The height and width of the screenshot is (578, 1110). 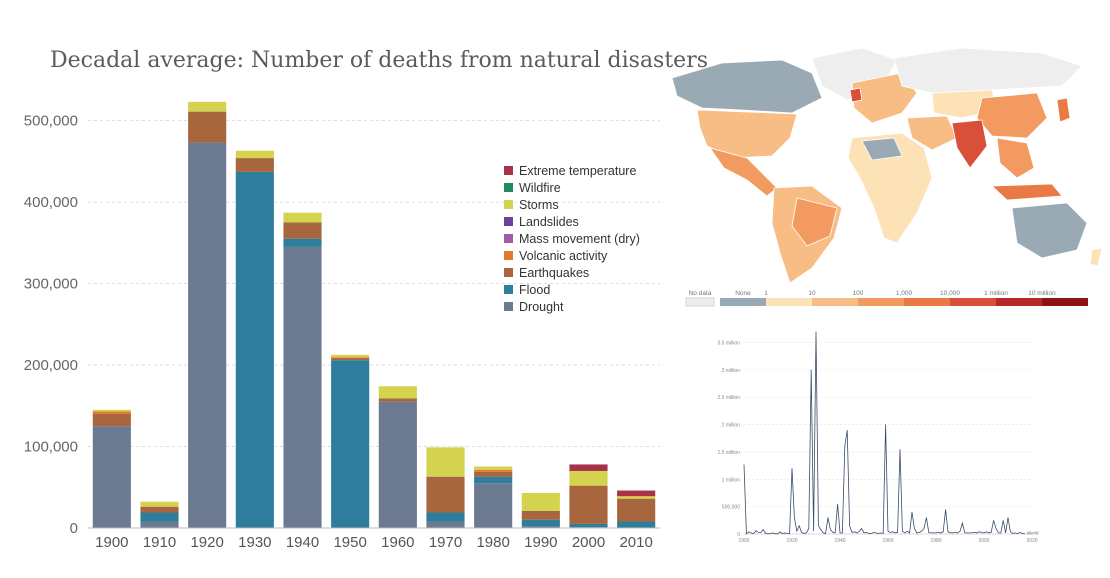 I want to click on legend-item: Extreme temperature, so click(x=572, y=170).